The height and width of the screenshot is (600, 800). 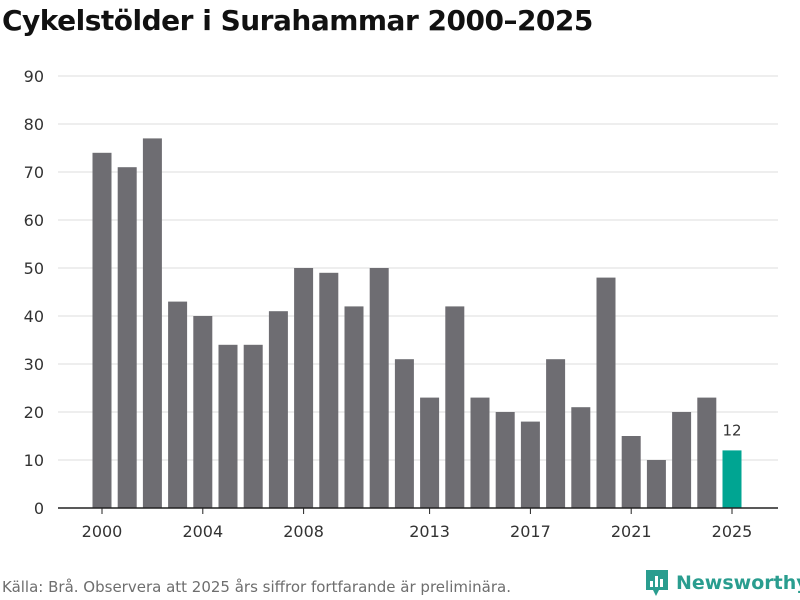 I want to click on bar-2001, so click(x=127, y=337).